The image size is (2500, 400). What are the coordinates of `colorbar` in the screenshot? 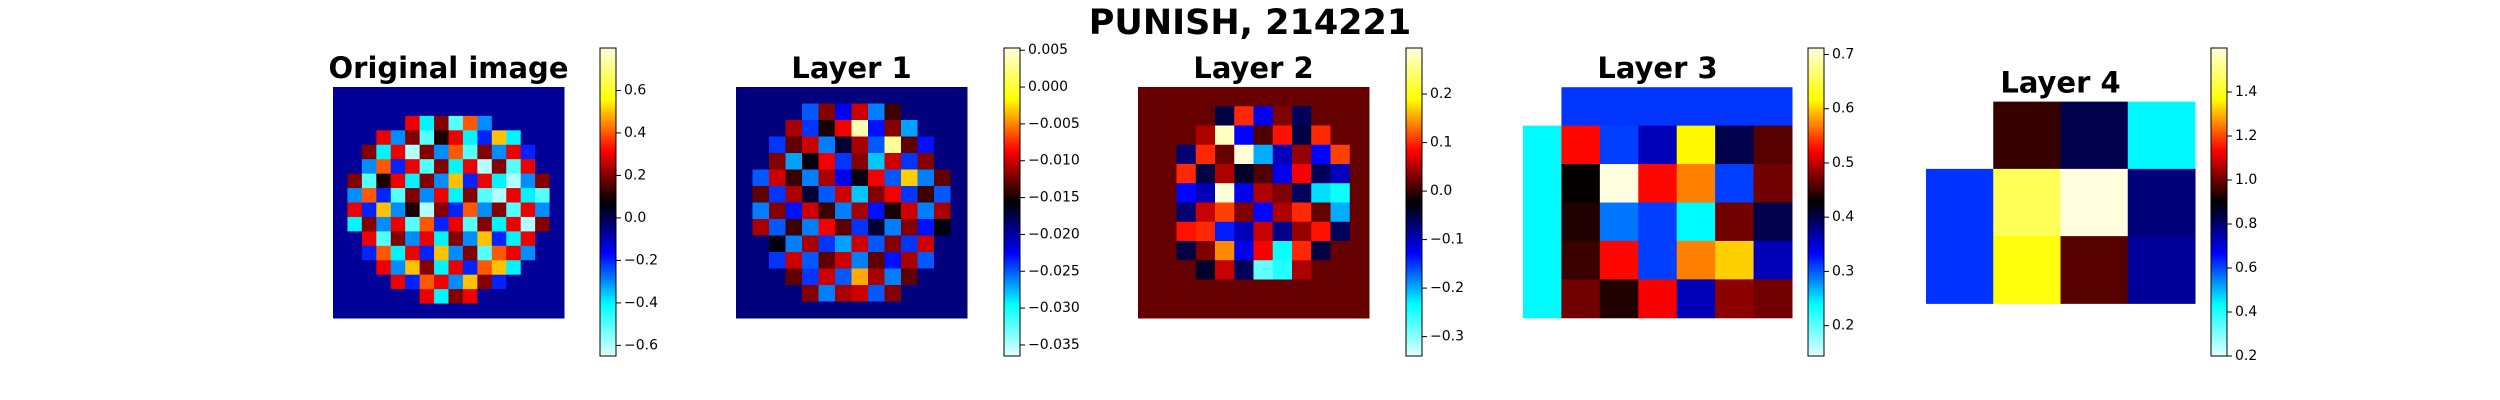 It's located at (1414, 202).